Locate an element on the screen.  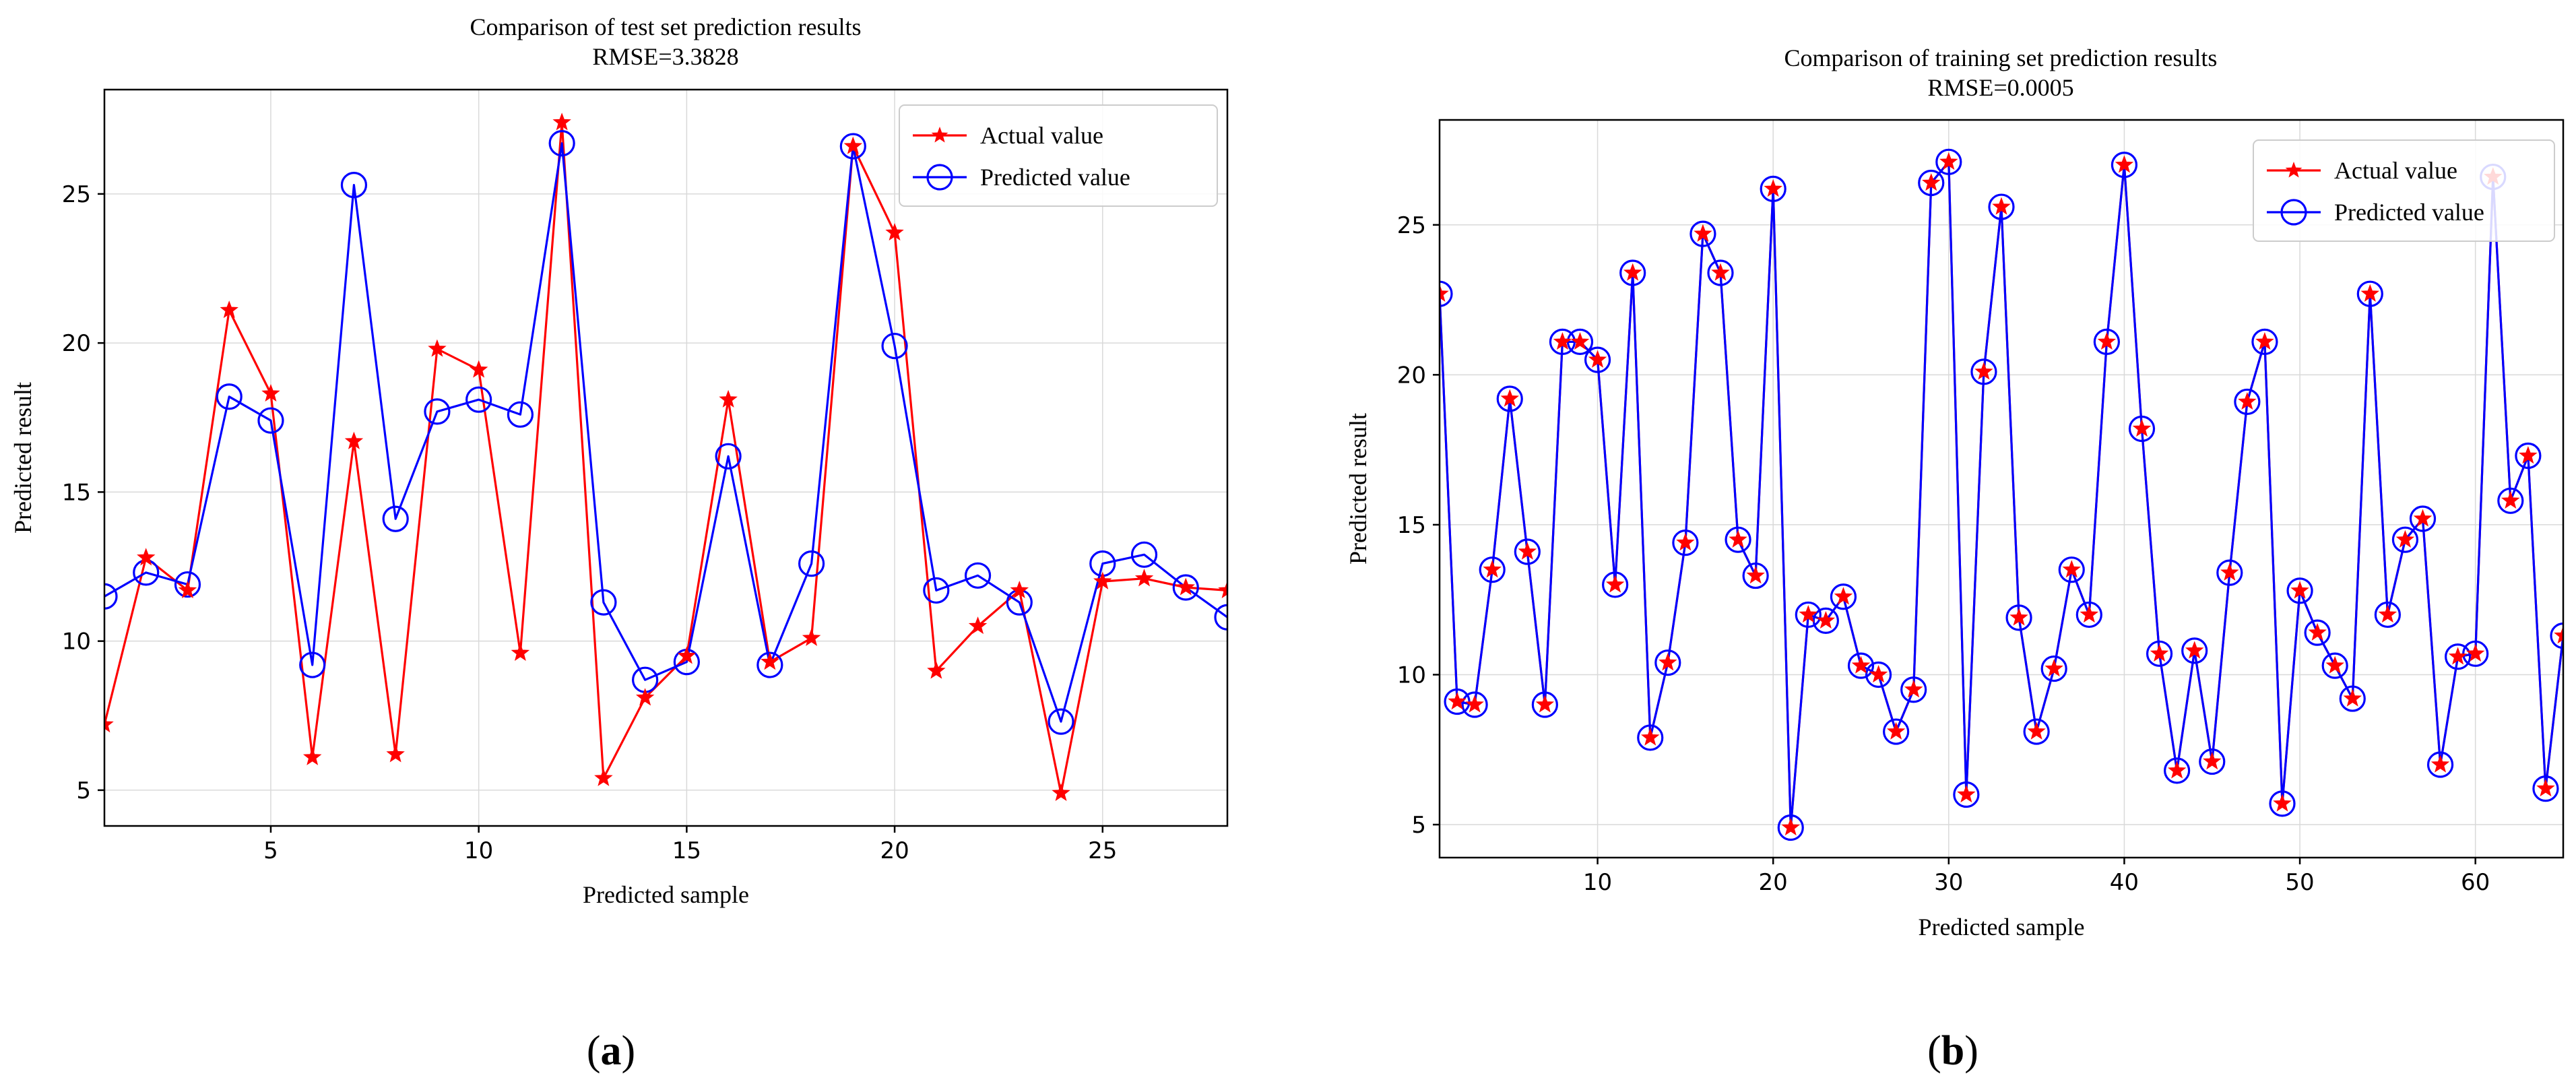
x-tick-label: 10 is located at coordinates (1598, 882).